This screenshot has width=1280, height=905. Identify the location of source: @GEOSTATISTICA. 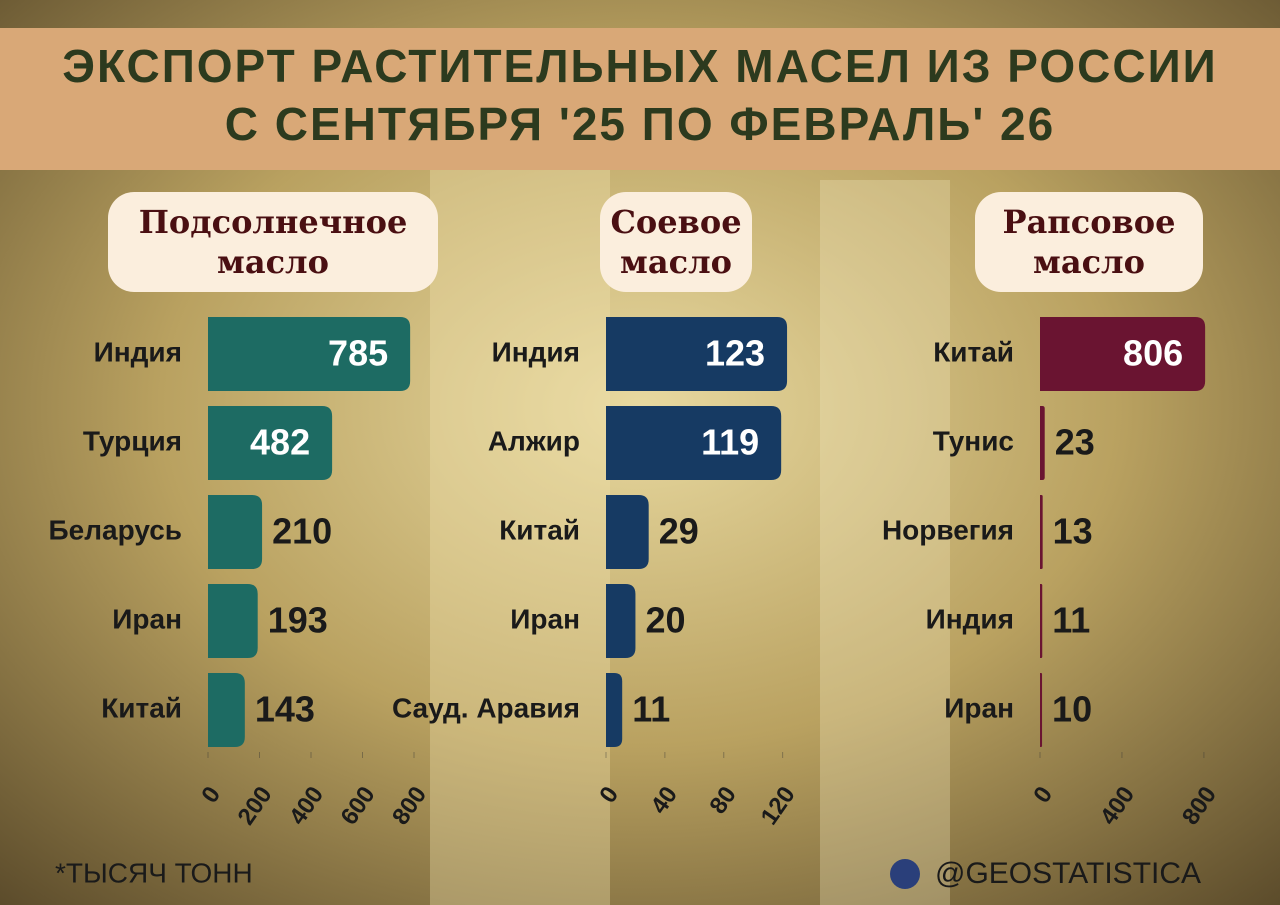
(1068, 873).